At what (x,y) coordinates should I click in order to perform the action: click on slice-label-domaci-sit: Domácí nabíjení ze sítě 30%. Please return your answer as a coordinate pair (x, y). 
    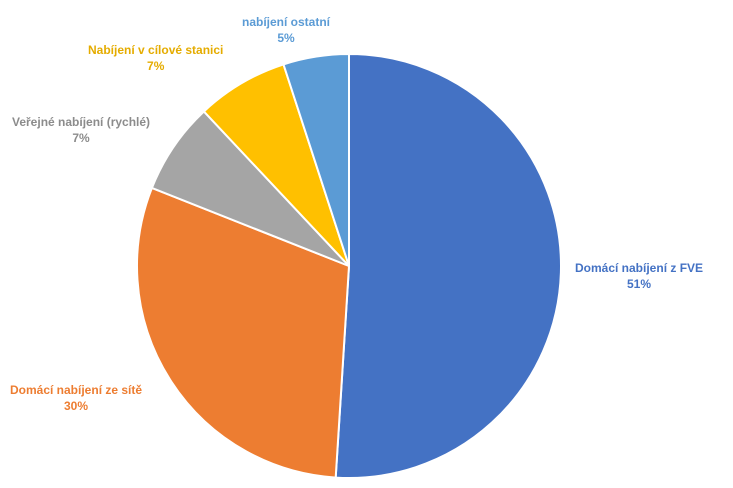
    Looking at the image, I should click on (76, 398).